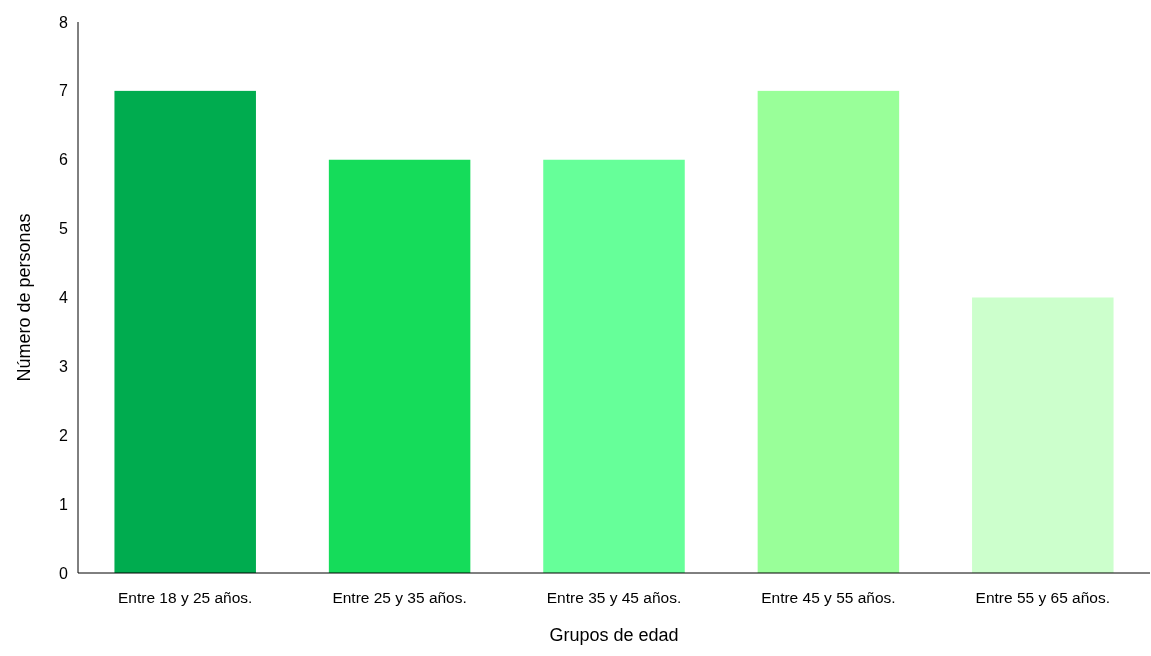 The height and width of the screenshot is (656, 1151). I want to click on y-tick-label: 3, so click(64, 366).